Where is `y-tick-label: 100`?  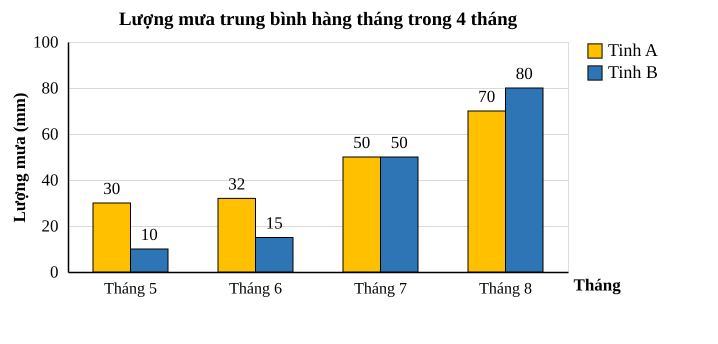
y-tick-label: 100 is located at coordinates (45, 42).